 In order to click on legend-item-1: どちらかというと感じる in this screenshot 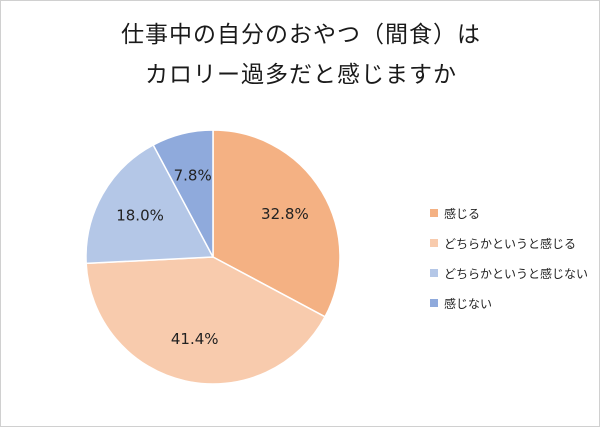, I will do `click(509, 243)`.